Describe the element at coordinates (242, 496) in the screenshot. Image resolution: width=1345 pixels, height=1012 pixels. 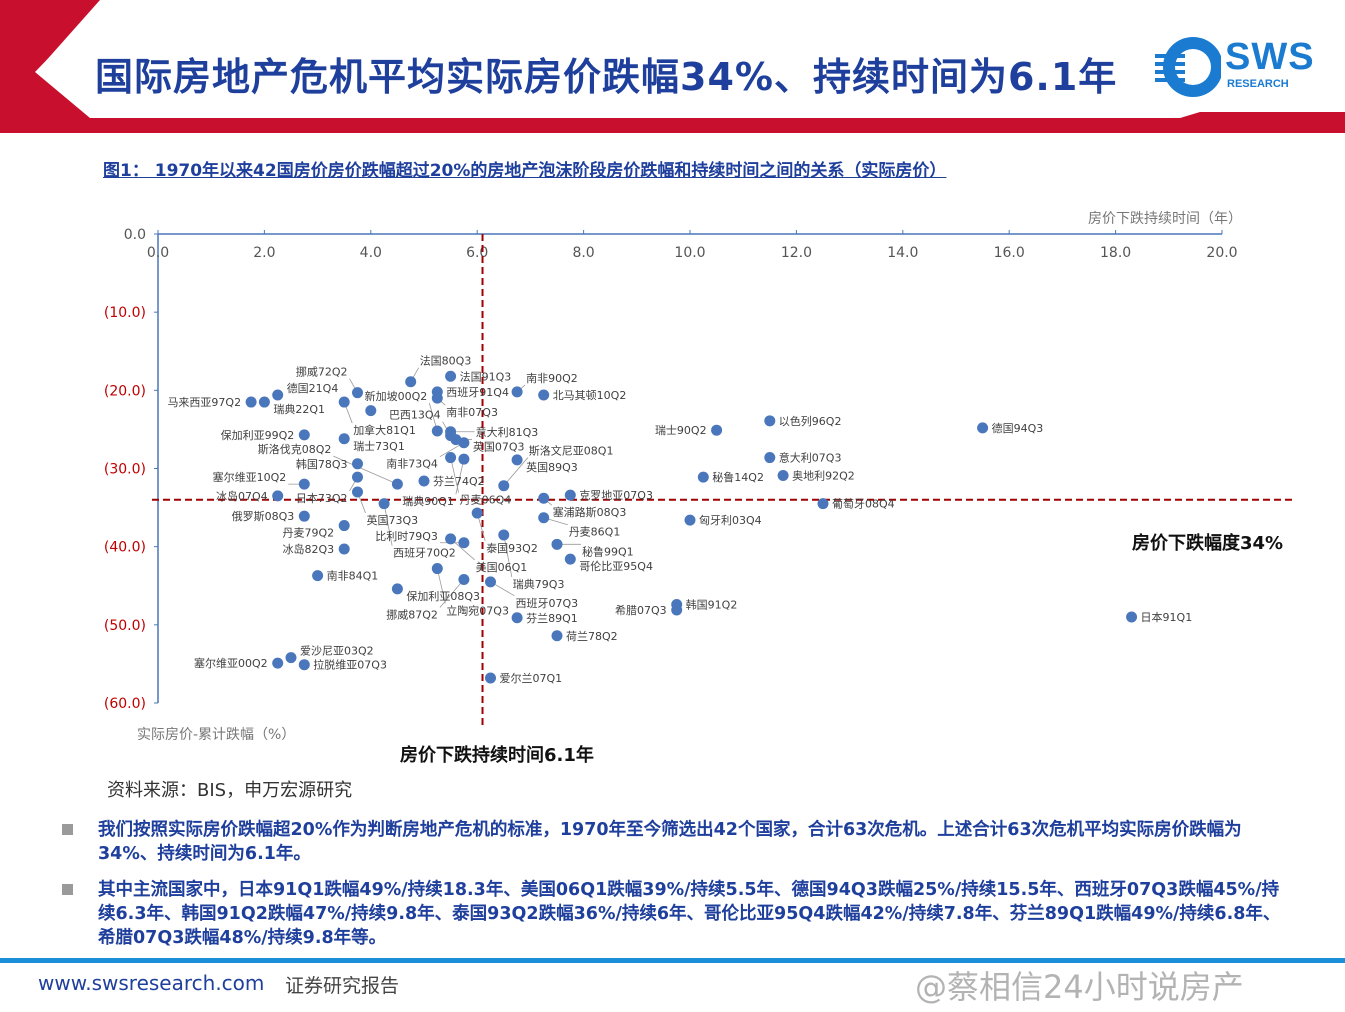
I see `point-label: 冰岛07Q4` at that location.